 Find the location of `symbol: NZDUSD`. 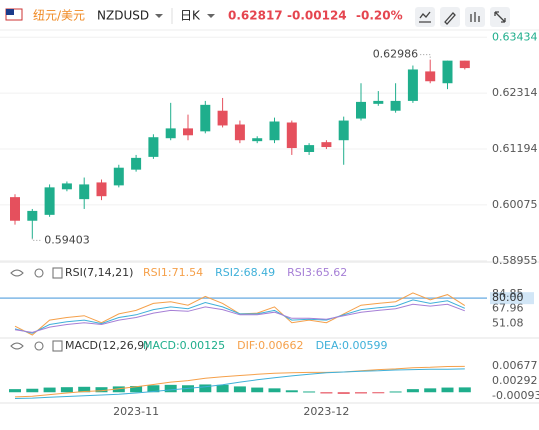

symbol: NZDUSD is located at coordinates (123, 16).